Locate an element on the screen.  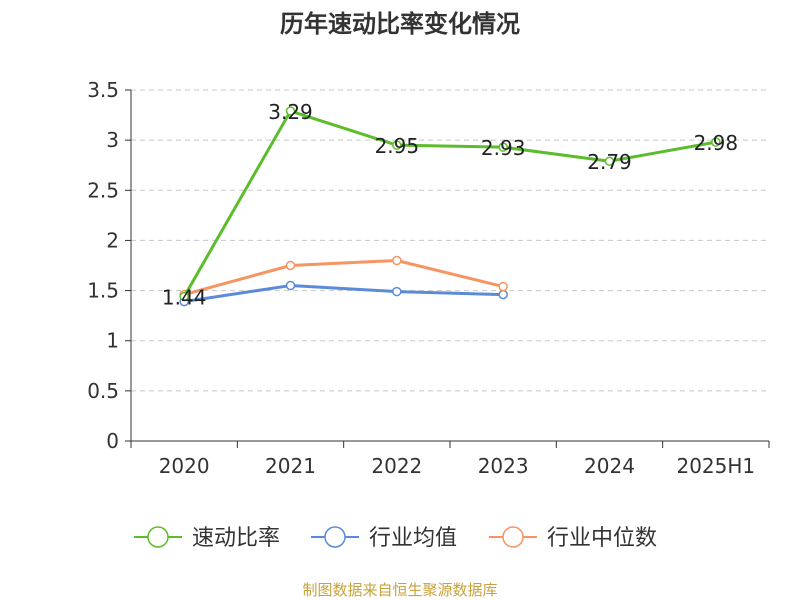
legend-item: 行业均值 is located at coordinates (384, 538).